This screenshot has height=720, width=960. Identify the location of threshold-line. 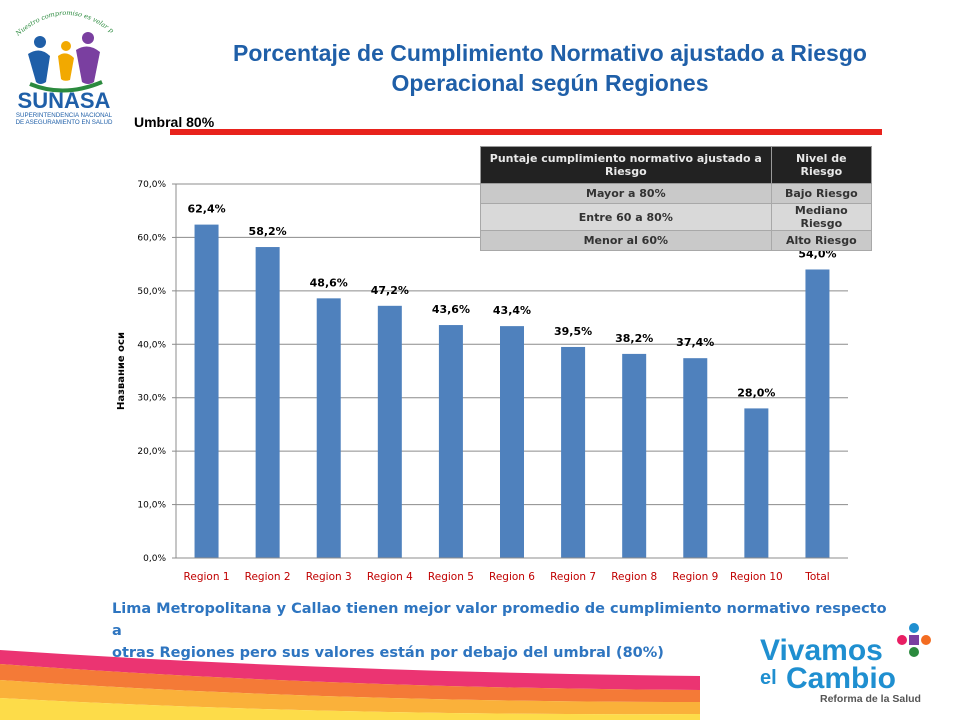
(526, 132).